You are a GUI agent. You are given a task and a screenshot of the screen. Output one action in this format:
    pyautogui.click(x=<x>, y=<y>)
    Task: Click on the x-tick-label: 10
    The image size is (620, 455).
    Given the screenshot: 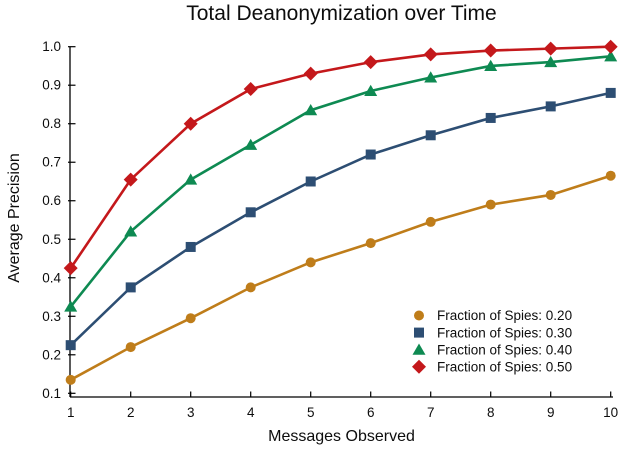 What is the action you would take?
    pyautogui.click(x=610, y=412)
    